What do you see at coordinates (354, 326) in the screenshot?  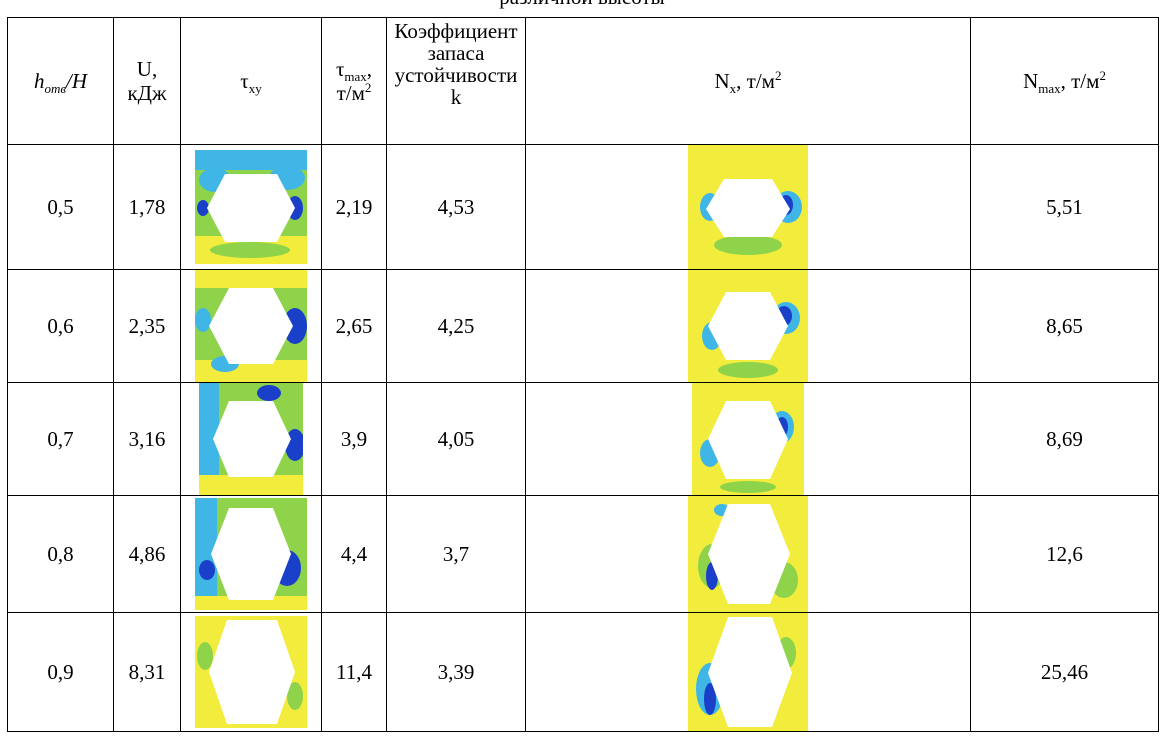 I see `tau-max-cell: 2,65` at bounding box center [354, 326].